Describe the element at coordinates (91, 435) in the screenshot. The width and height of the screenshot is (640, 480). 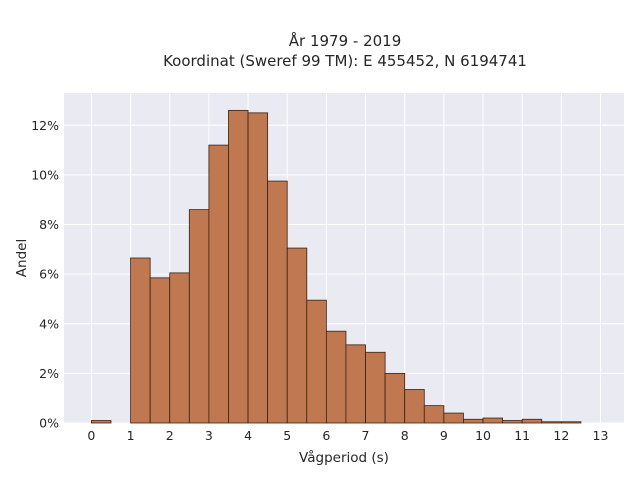
I see `x-tick-label: 0` at that location.